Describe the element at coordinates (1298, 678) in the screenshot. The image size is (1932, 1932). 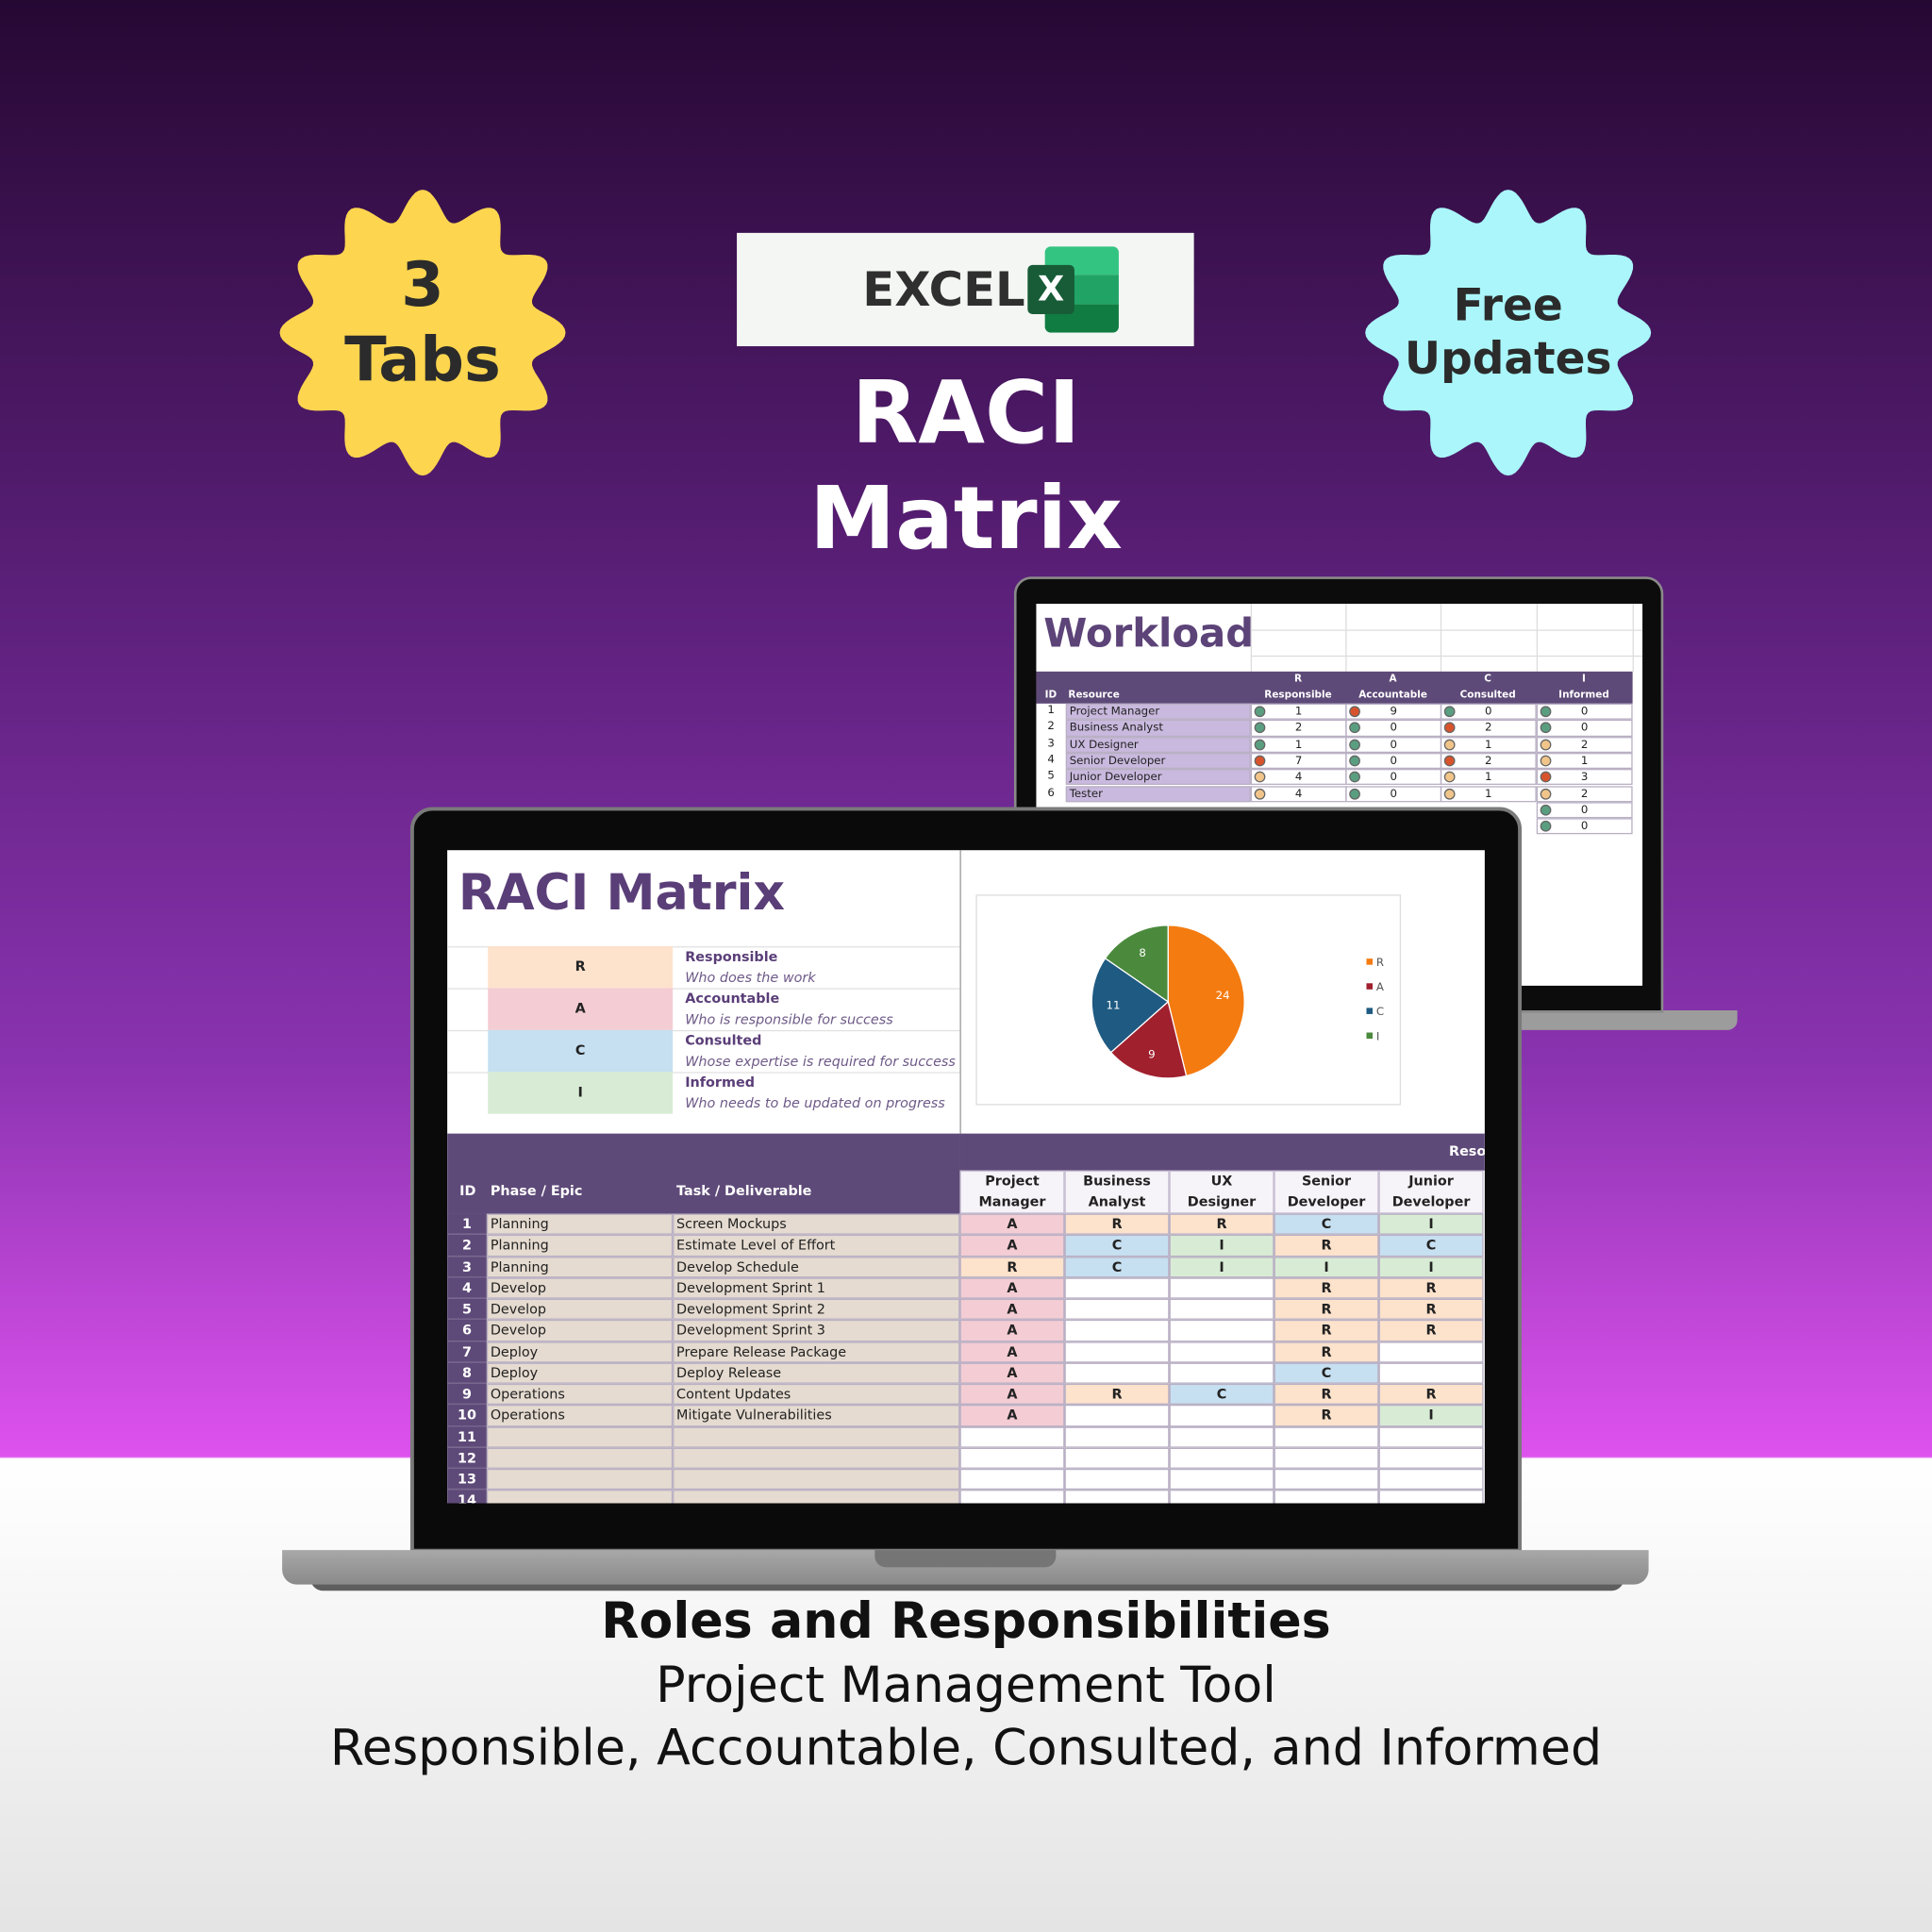
I see `header-letter: R` at that location.